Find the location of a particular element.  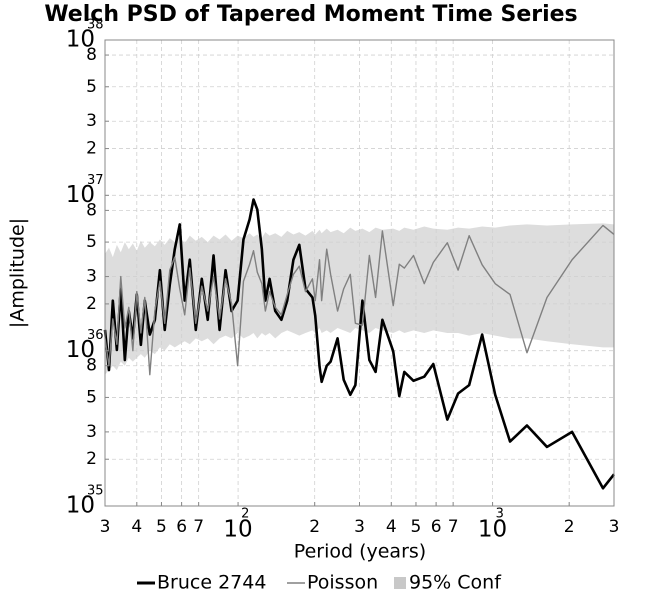

y-axis-label: |Amplitude| is located at coordinates (18, 273).